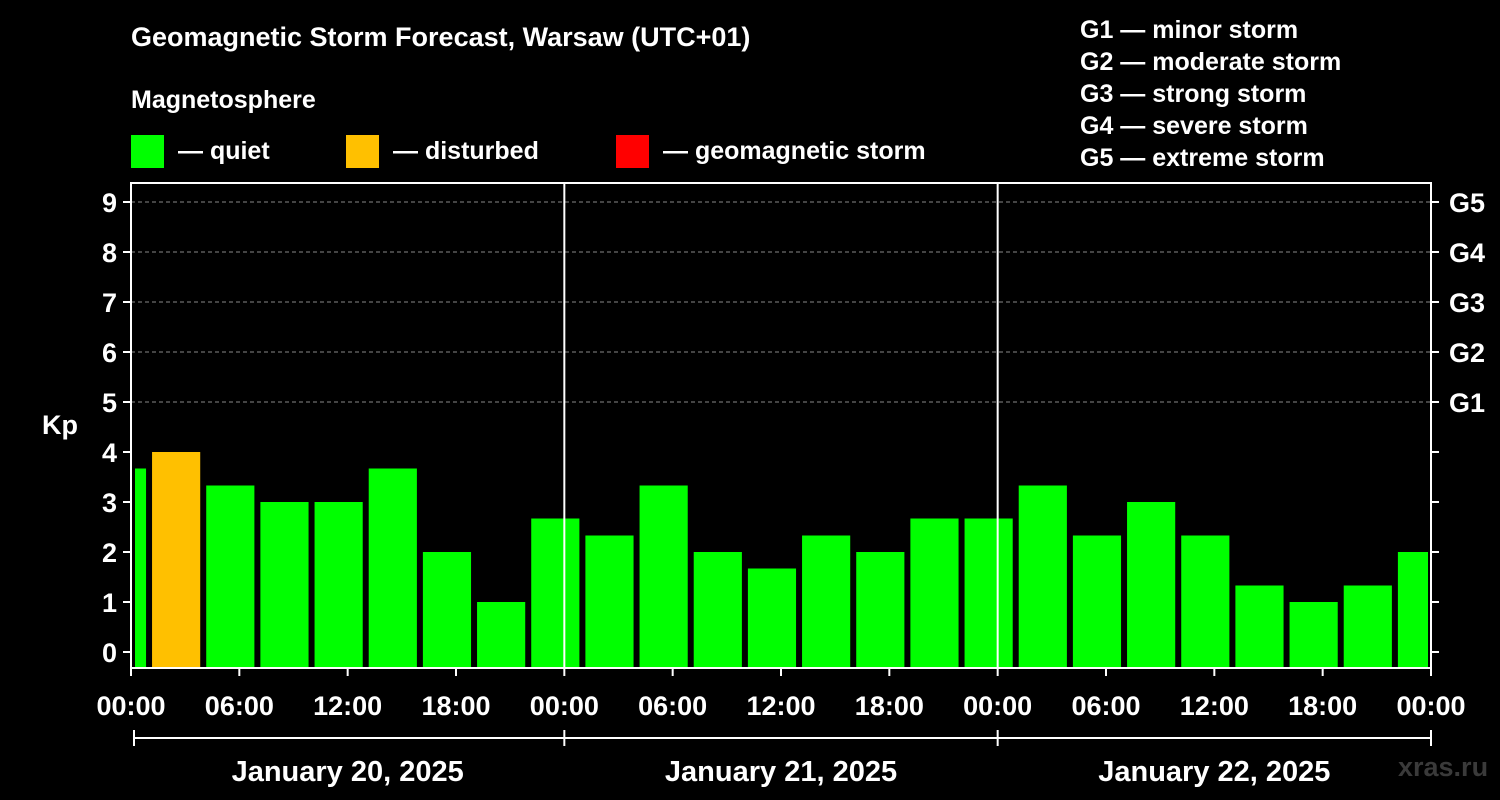  What do you see at coordinates (466, 150) in the screenshot?
I see `legend-label-disturbed: — disturbed` at bounding box center [466, 150].